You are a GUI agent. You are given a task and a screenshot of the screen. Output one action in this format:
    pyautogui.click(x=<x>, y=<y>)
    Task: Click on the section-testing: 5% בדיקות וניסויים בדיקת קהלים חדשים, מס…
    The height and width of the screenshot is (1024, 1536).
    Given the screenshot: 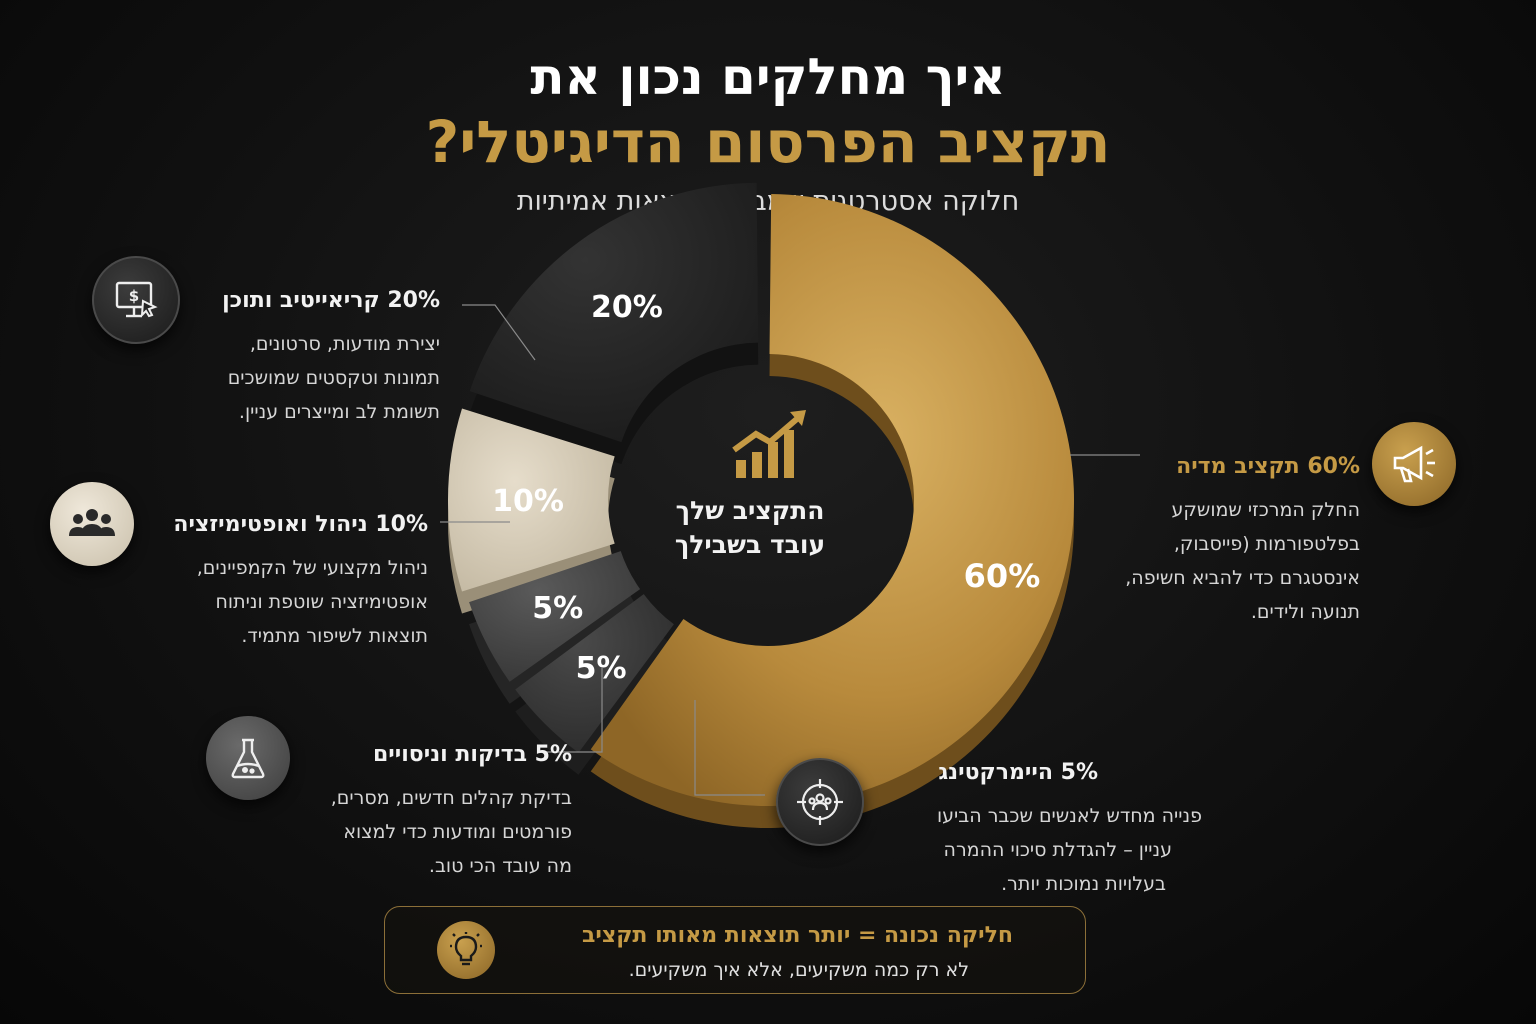 What is the action you would take?
    pyautogui.click(x=431, y=812)
    